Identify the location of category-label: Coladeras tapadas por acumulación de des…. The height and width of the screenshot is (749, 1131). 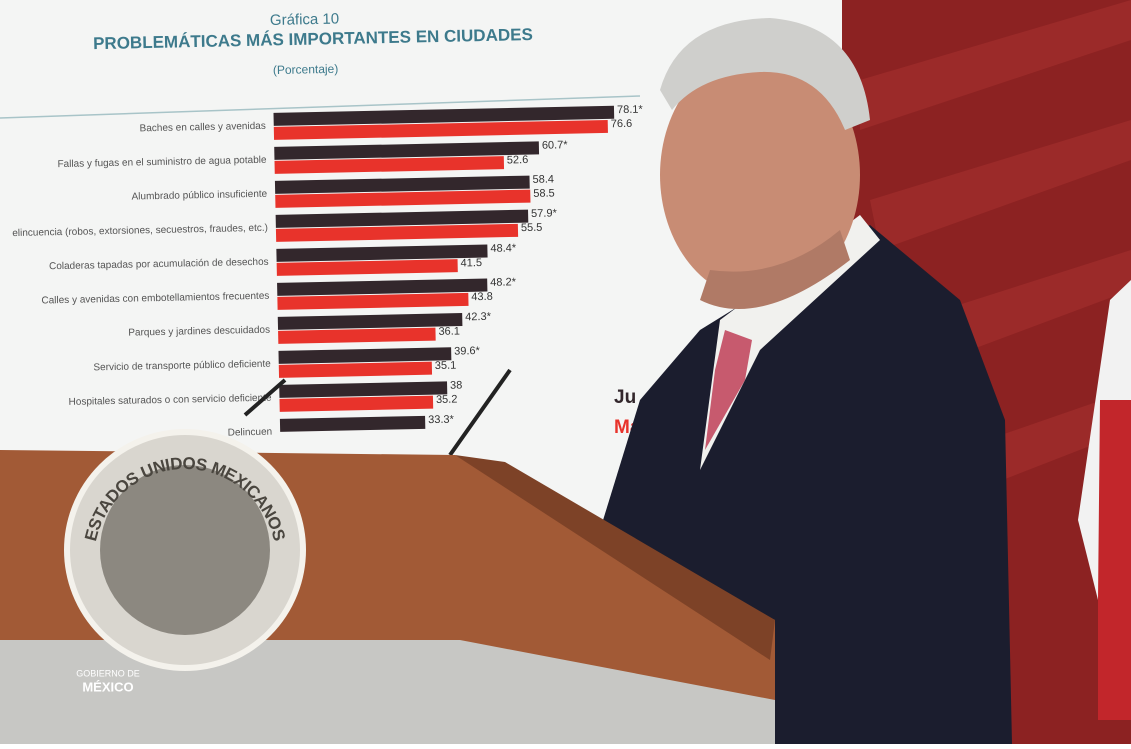
(159, 265).